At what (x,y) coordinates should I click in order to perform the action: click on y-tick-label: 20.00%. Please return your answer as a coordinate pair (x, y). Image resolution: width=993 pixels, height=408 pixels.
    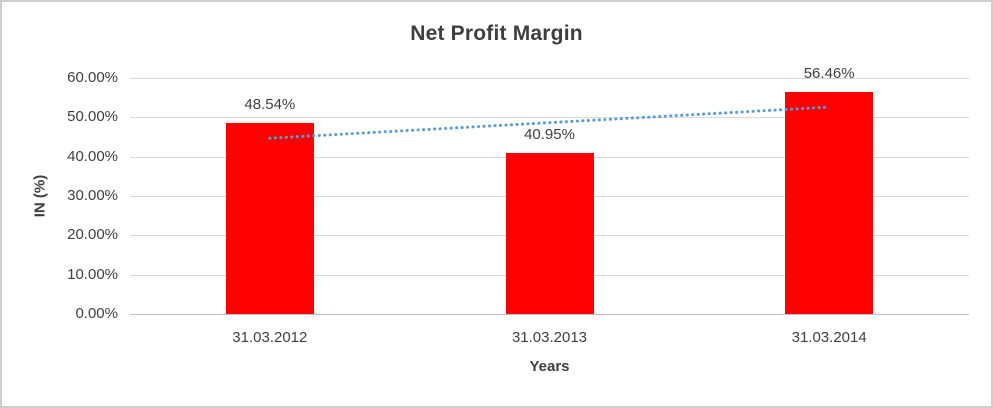
    Looking at the image, I should click on (92, 235).